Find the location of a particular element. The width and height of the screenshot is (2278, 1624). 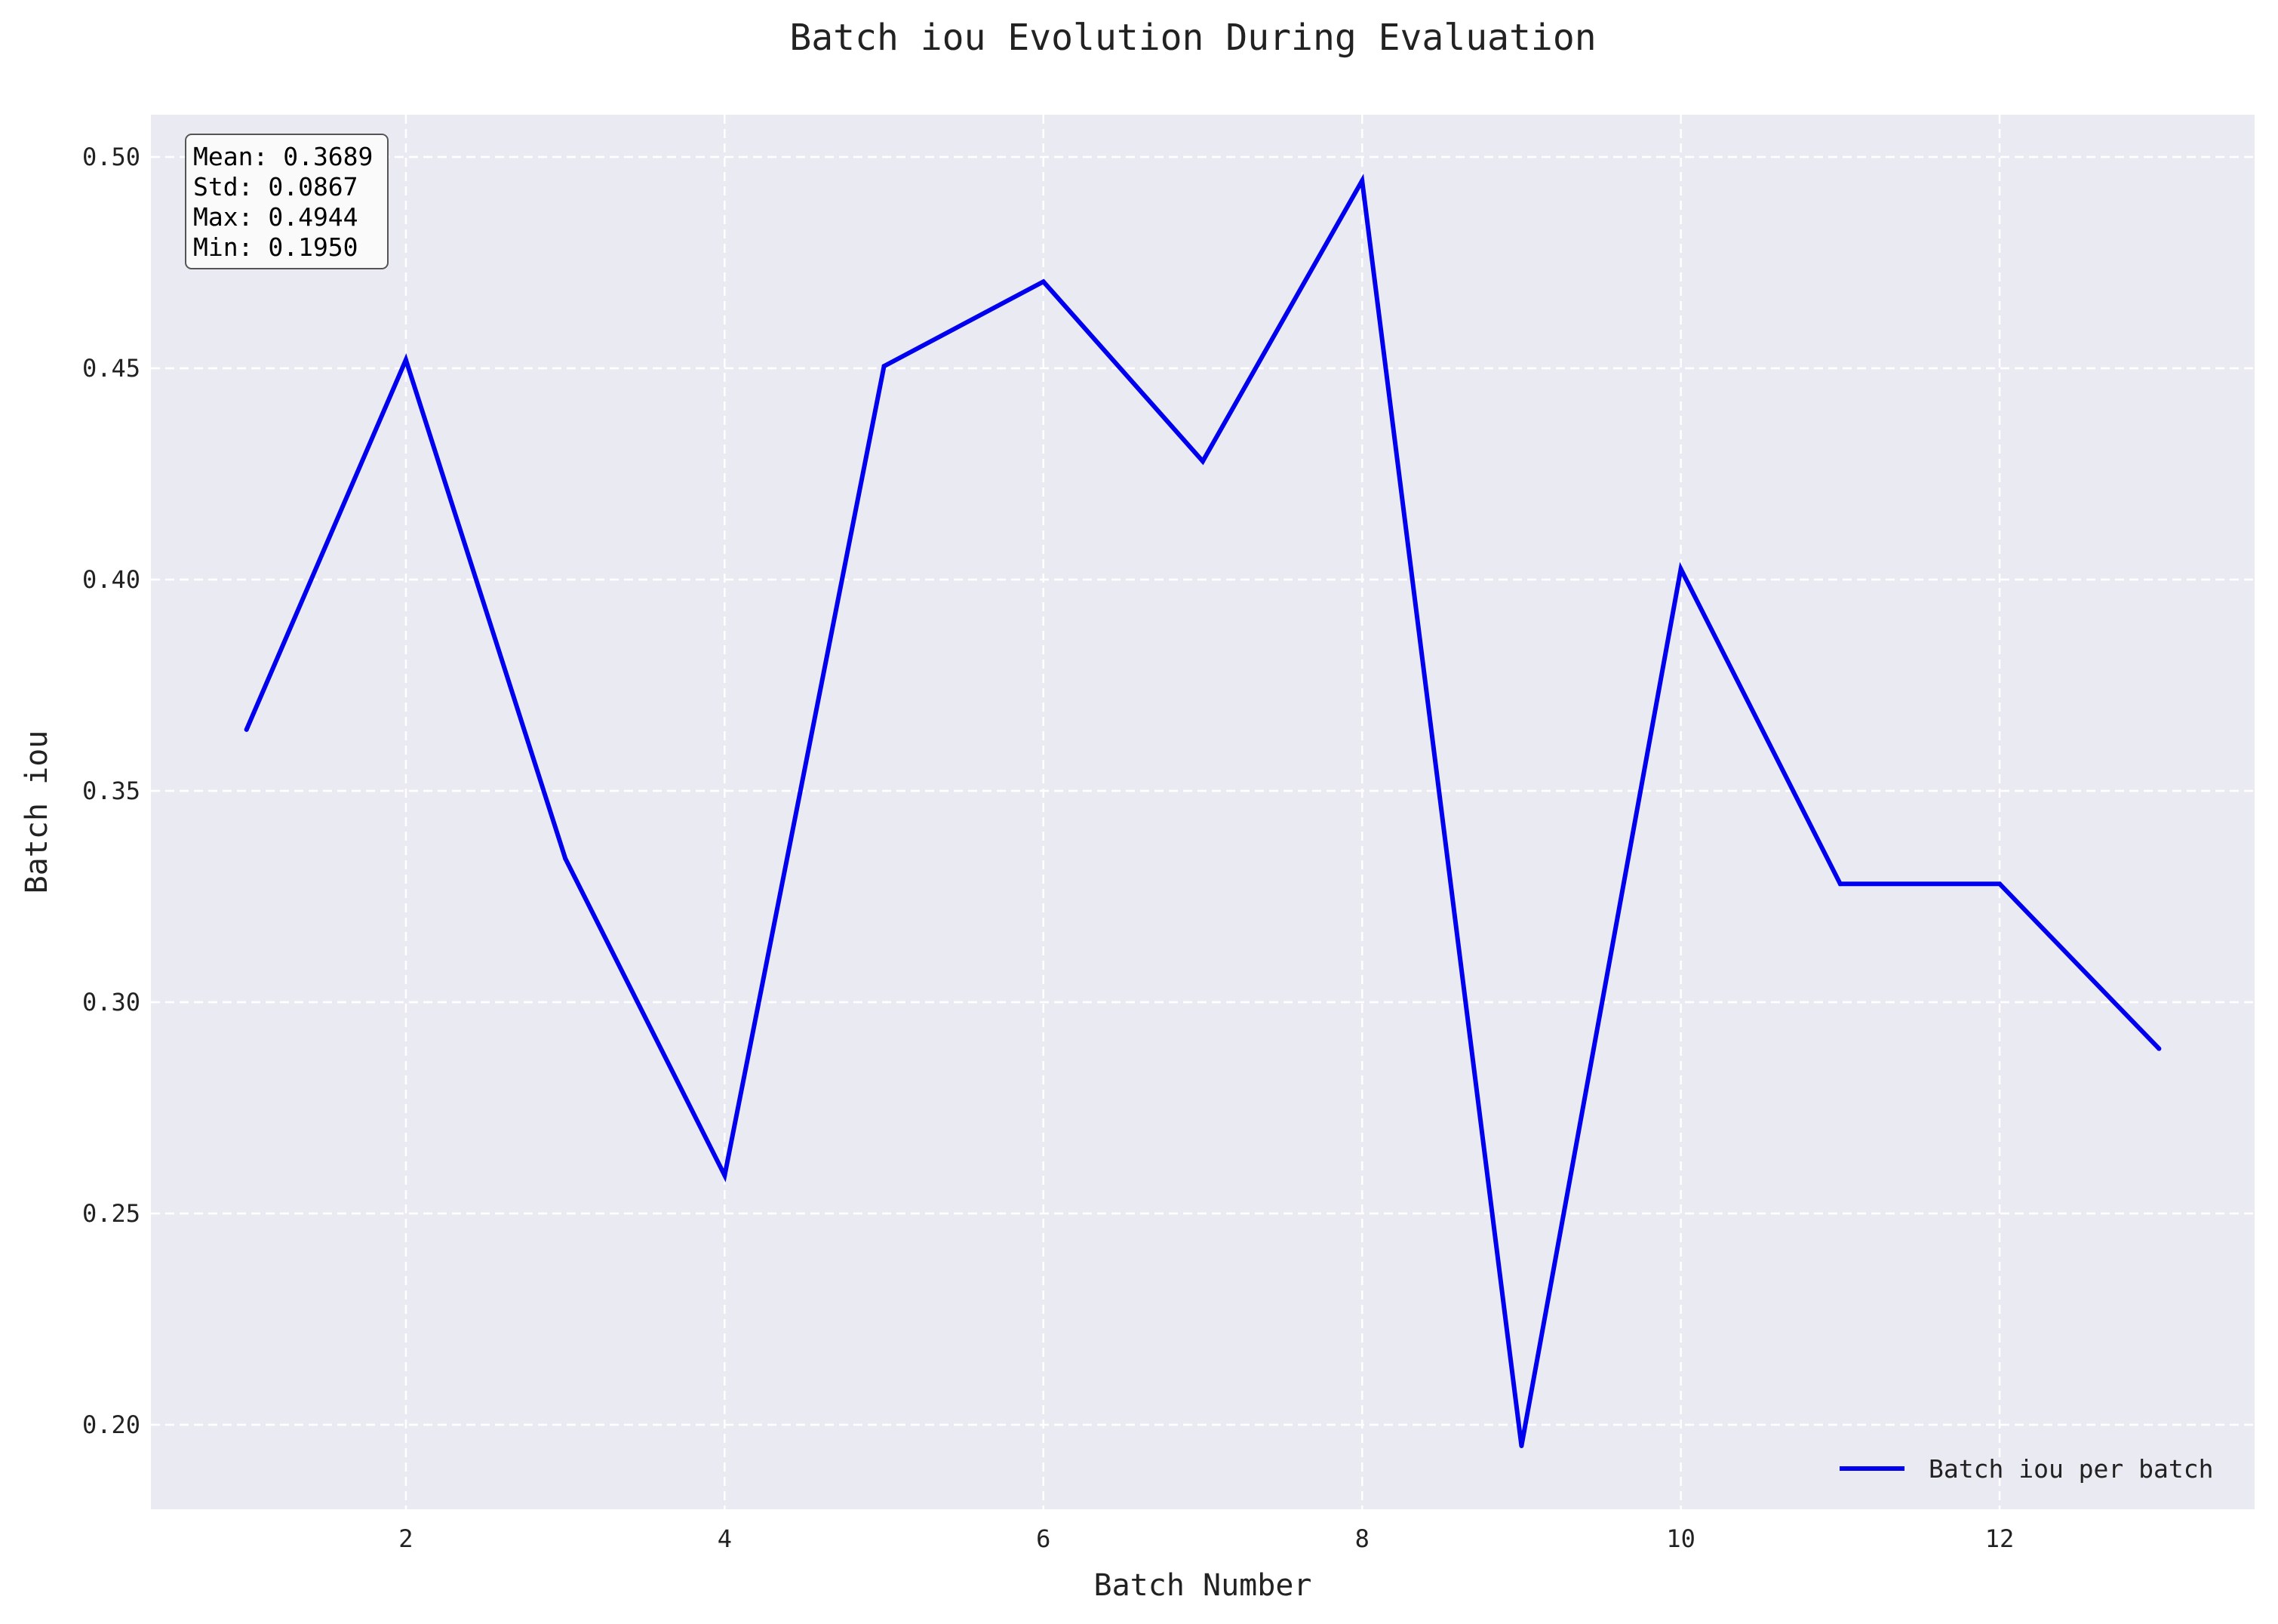

x-tick-label: 6 is located at coordinates (1043, 1538).